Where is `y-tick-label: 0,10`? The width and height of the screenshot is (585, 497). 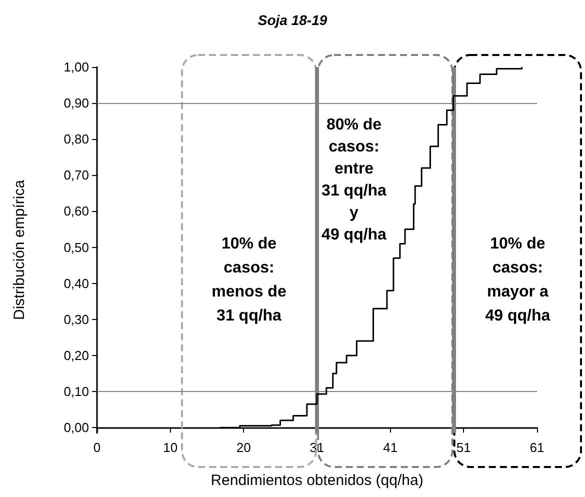 y-tick-label: 0,10 is located at coordinates (76, 392).